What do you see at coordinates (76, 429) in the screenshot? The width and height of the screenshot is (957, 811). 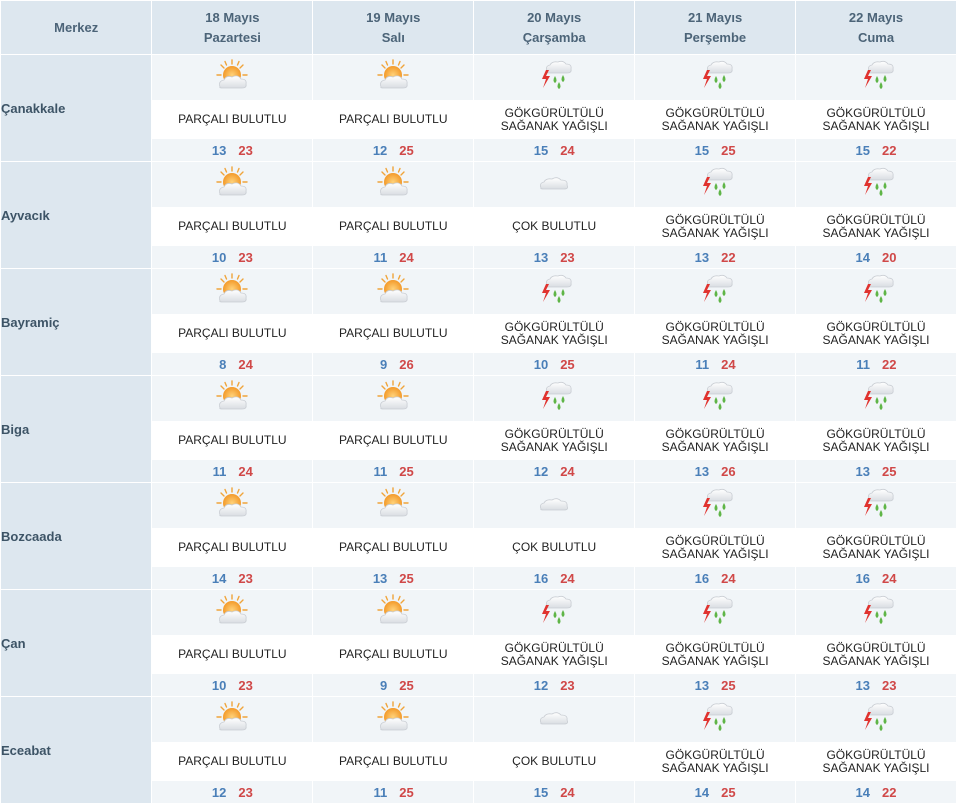 I see `city-name: Biga` at bounding box center [76, 429].